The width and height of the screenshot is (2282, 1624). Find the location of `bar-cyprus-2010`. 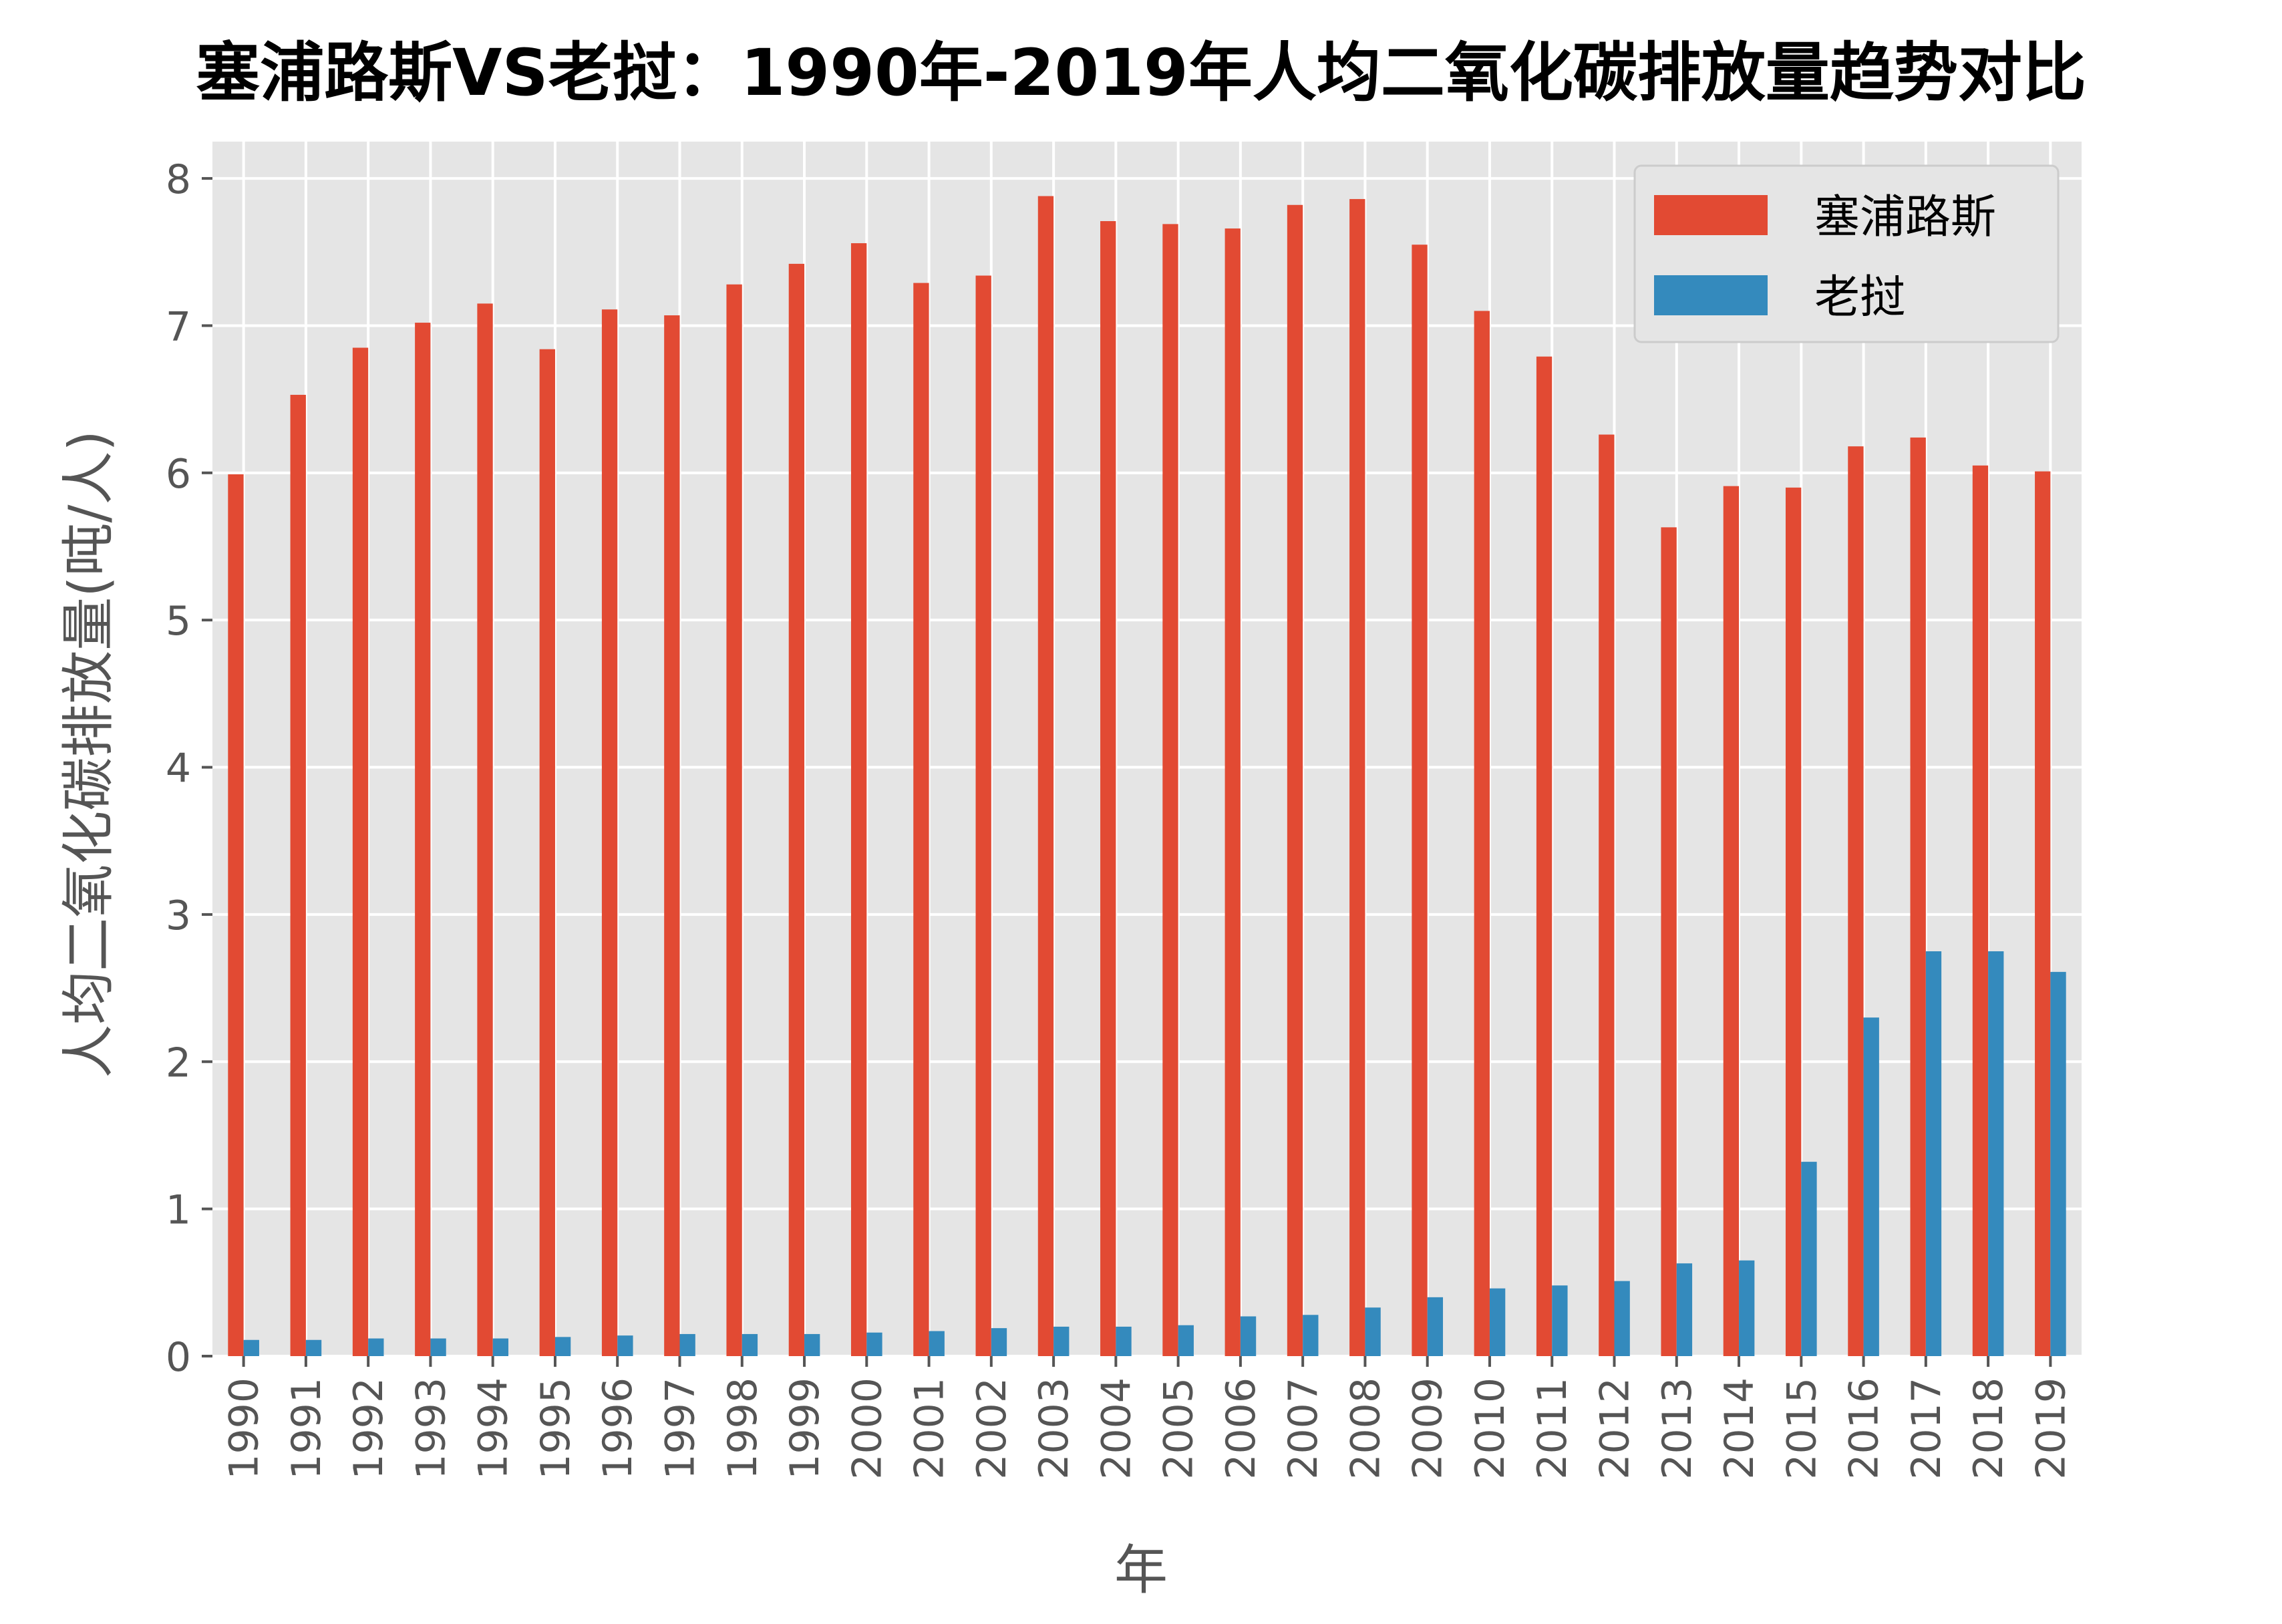

bar-cyprus-2010 is located at coordinates (1482, 833).